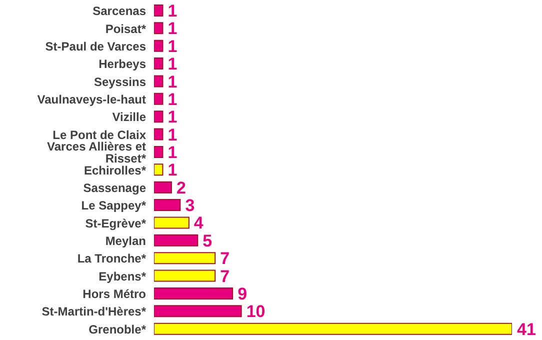 Image resolution: width=542 pixels, height=340 pixels. Describe the element at coordinates (190, 206) in the screenshot. I see `data-label: 3` at that location.